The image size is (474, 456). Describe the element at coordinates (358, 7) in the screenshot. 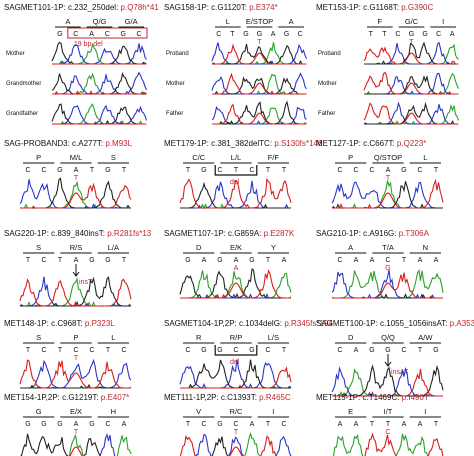

I see `variant-id: MET153-1P: c.G1168T:` at that location.